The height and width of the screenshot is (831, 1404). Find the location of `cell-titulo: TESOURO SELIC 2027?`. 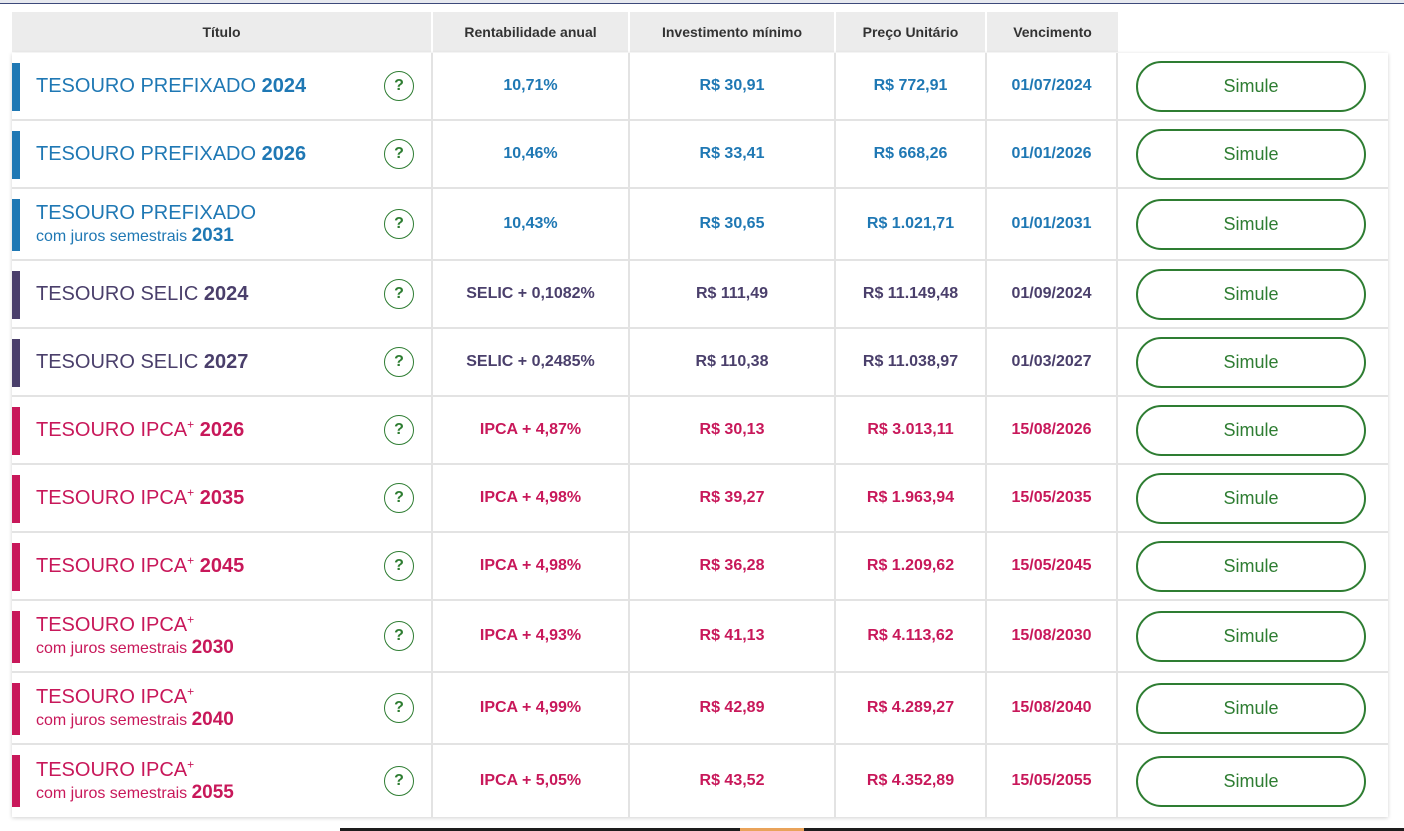

cell-titulo: TESOURO SELIC 2027? is located at coordinates (222, 362).